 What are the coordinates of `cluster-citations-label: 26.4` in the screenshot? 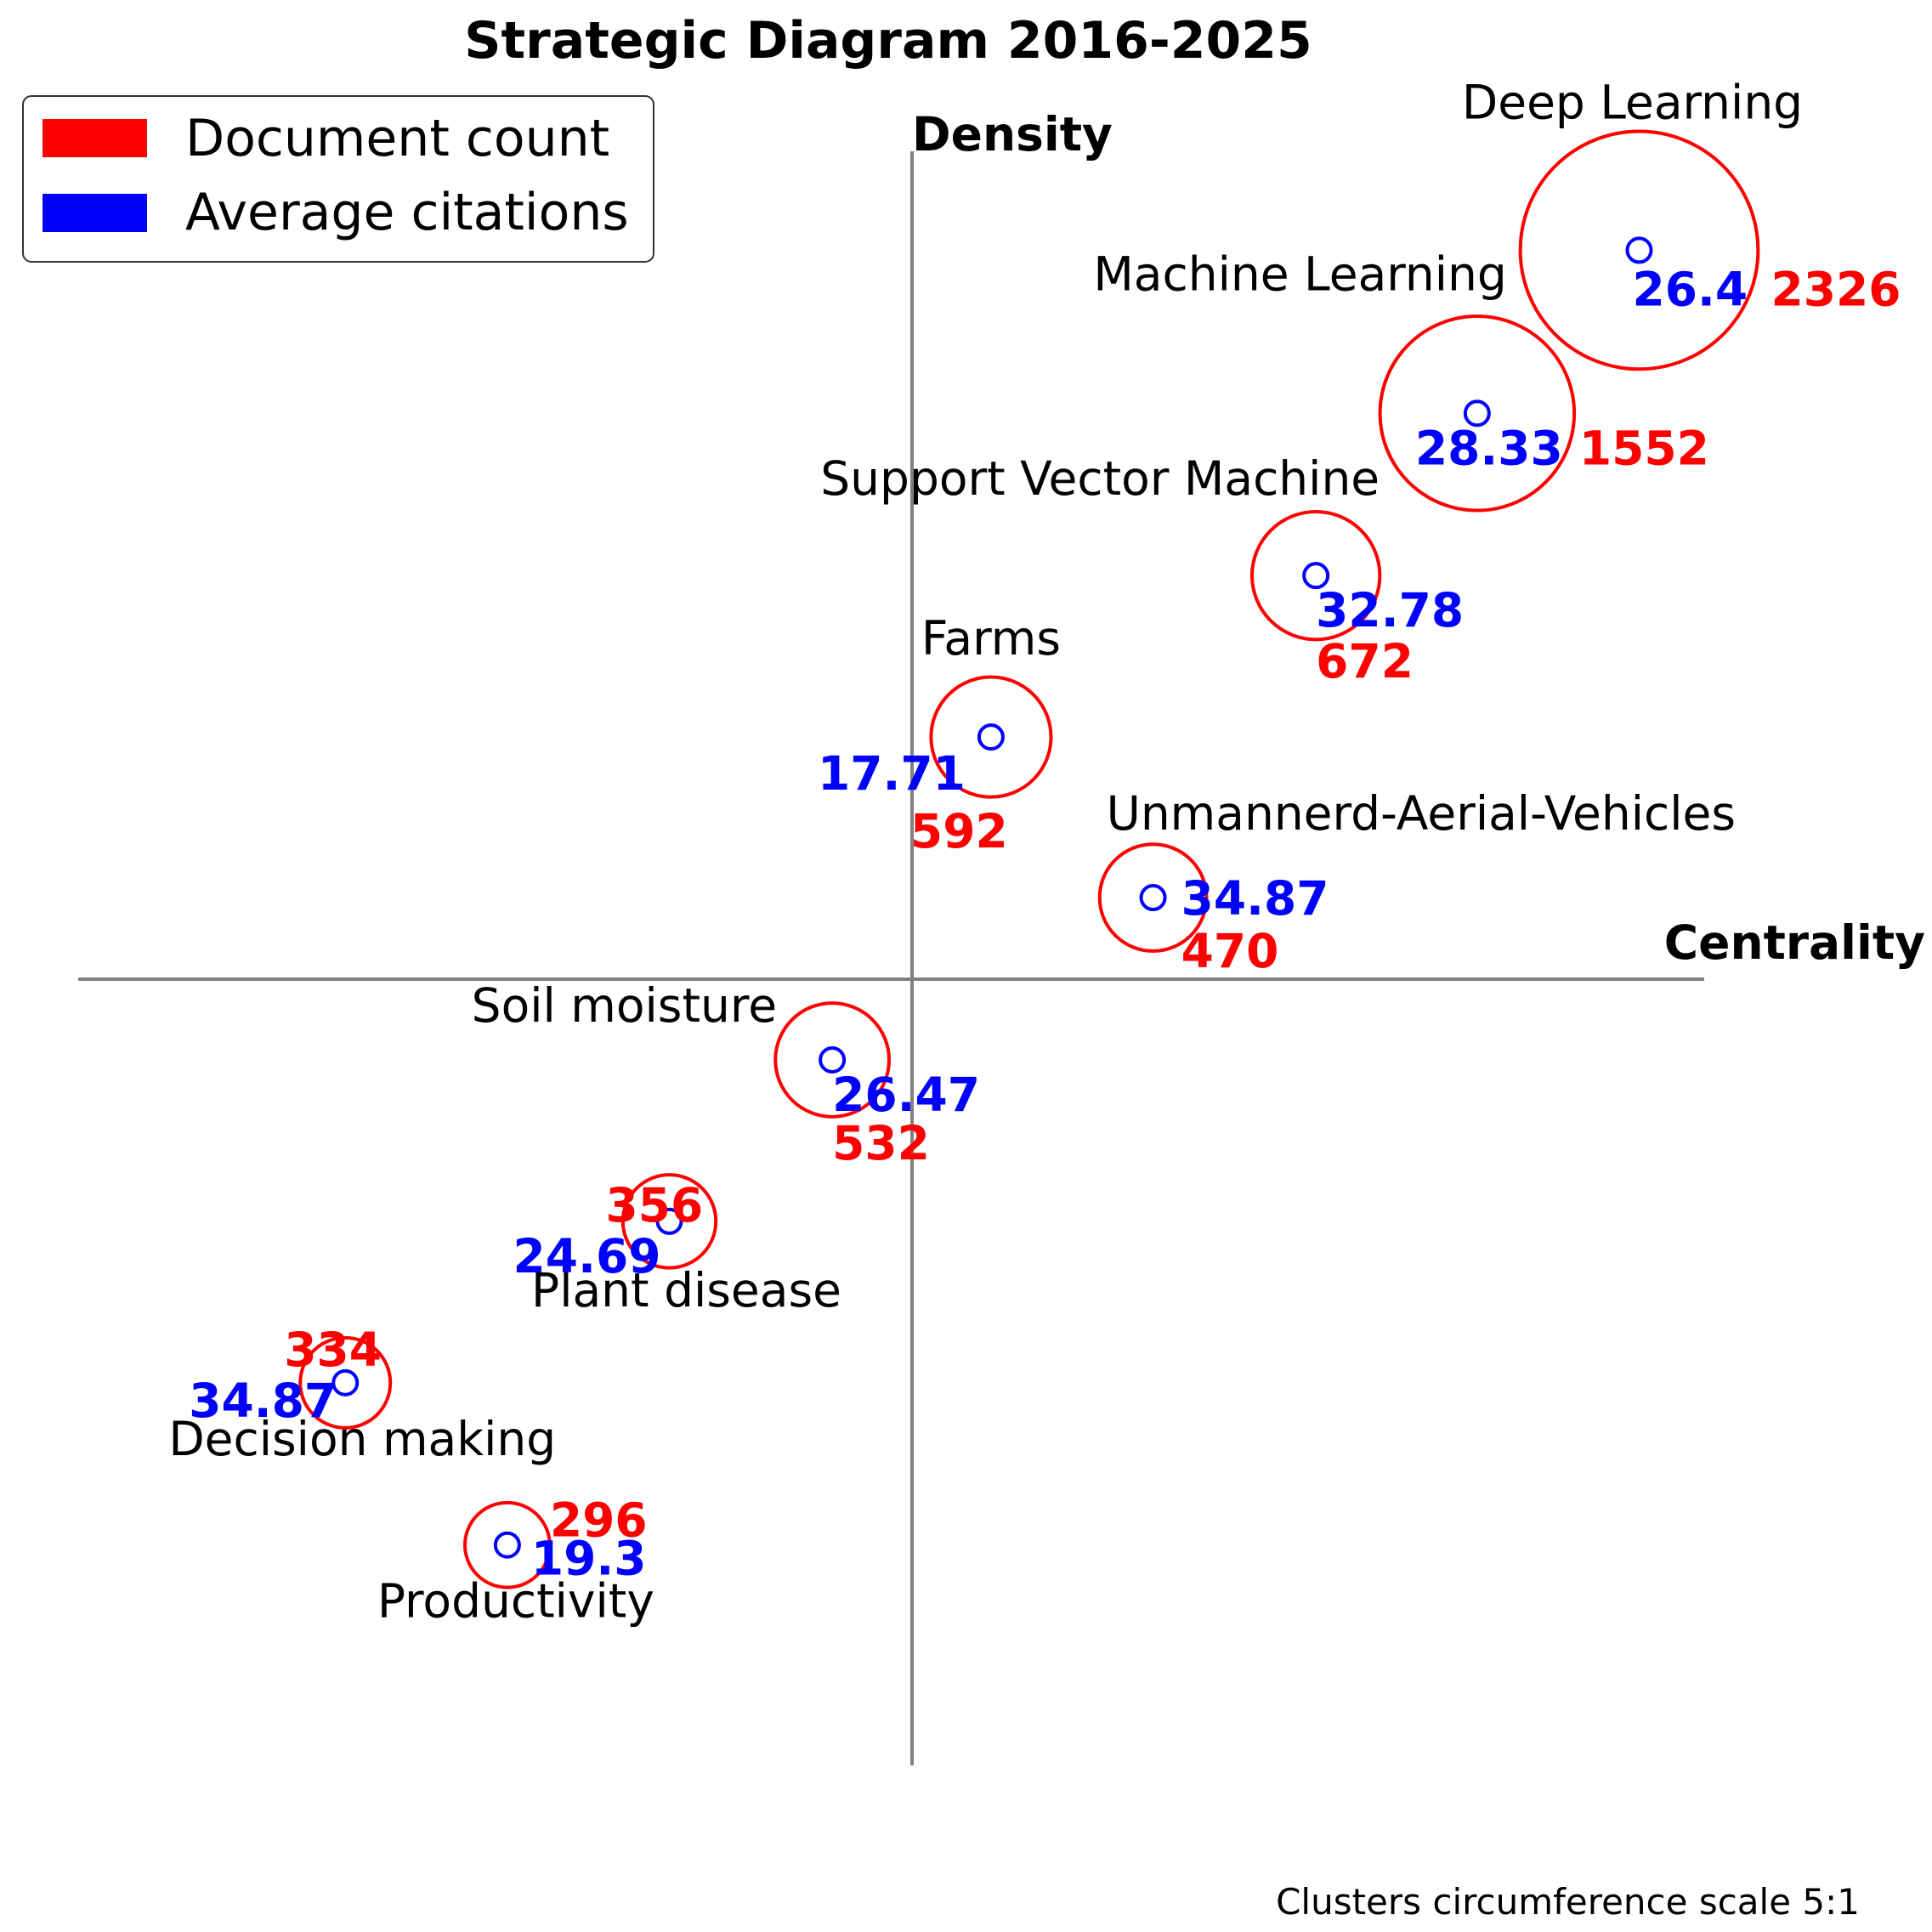 It's located at (1690, 289).